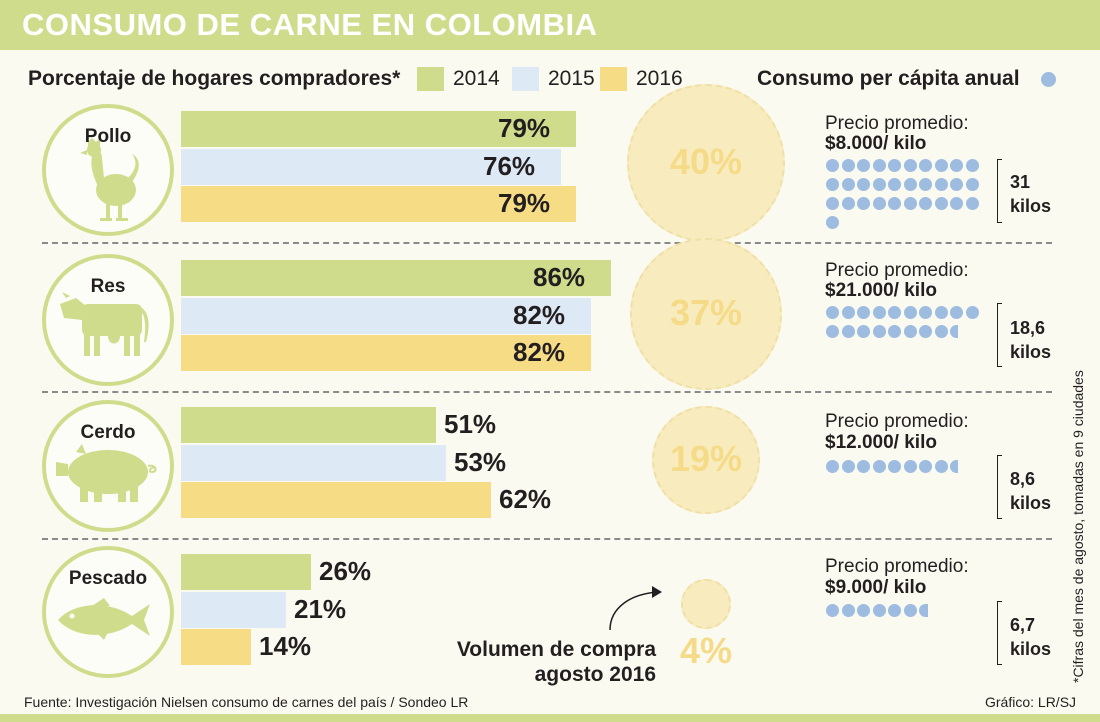  I want to click on pollo-icon-circle: Pollo, so click(108, 170).